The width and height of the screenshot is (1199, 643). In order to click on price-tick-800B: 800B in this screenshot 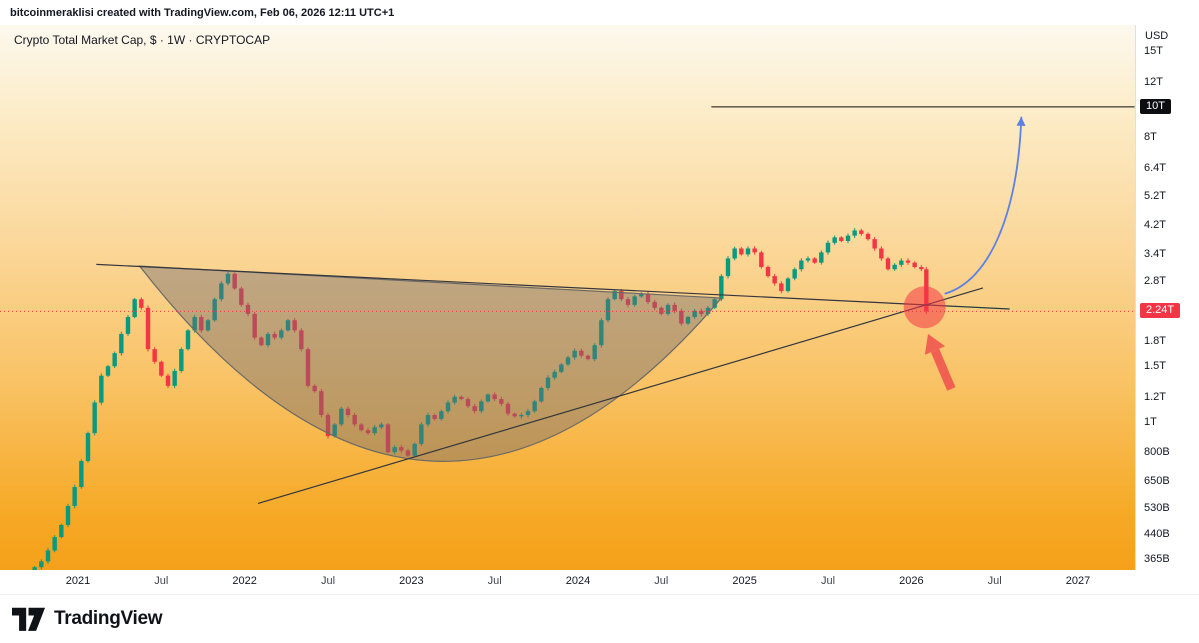, I will do `click(1157, 452)`.